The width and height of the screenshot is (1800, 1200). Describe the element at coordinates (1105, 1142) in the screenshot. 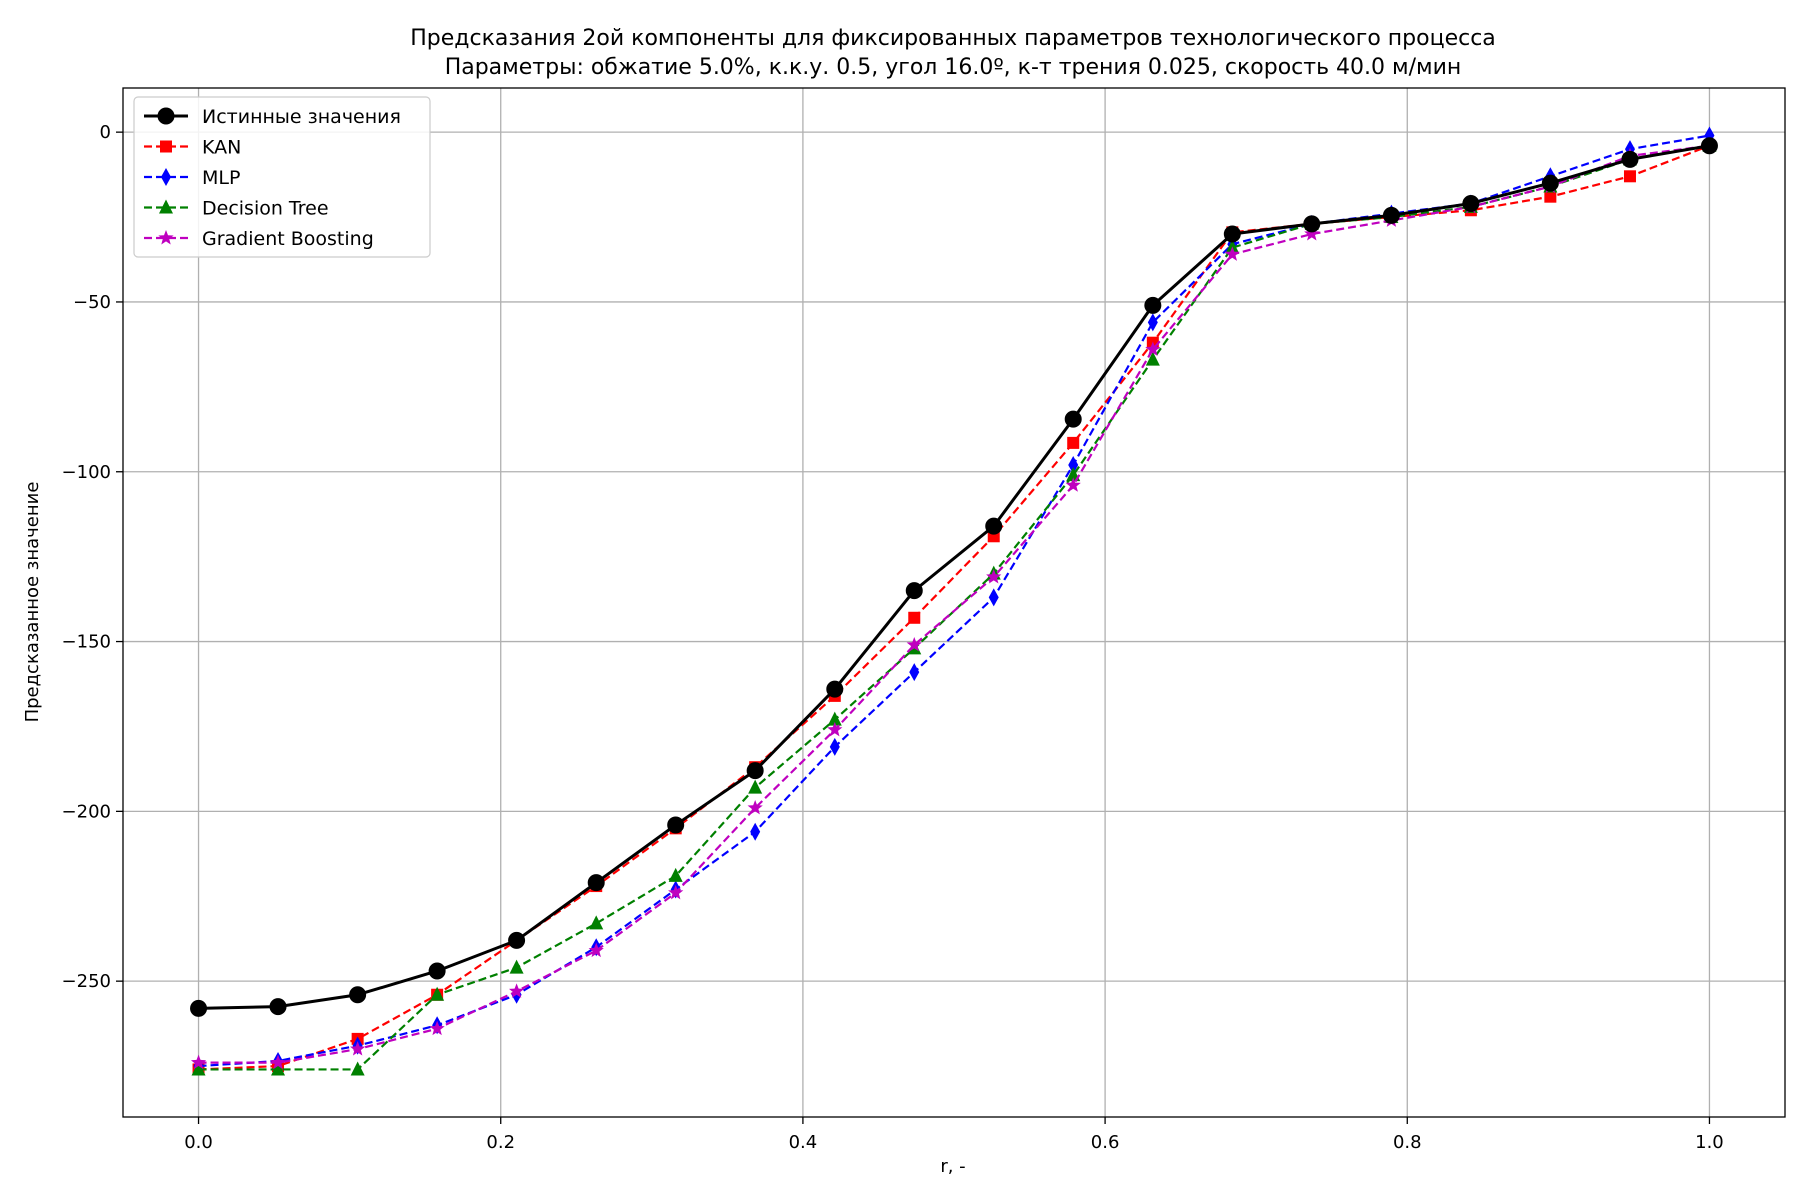

I see `x-tick-label: 0.6` at that location.